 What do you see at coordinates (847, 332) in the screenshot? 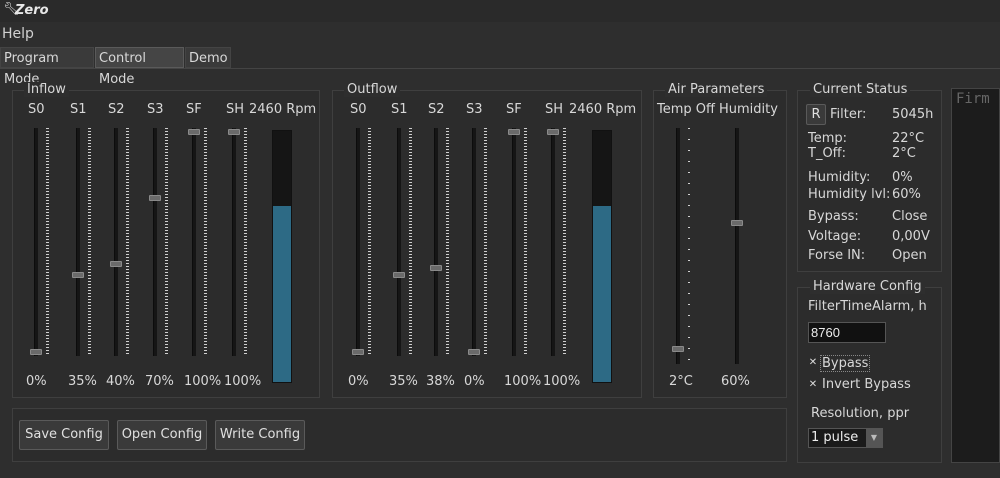
I see `filter-time-alarm-input` at bounding box center [847, 332].